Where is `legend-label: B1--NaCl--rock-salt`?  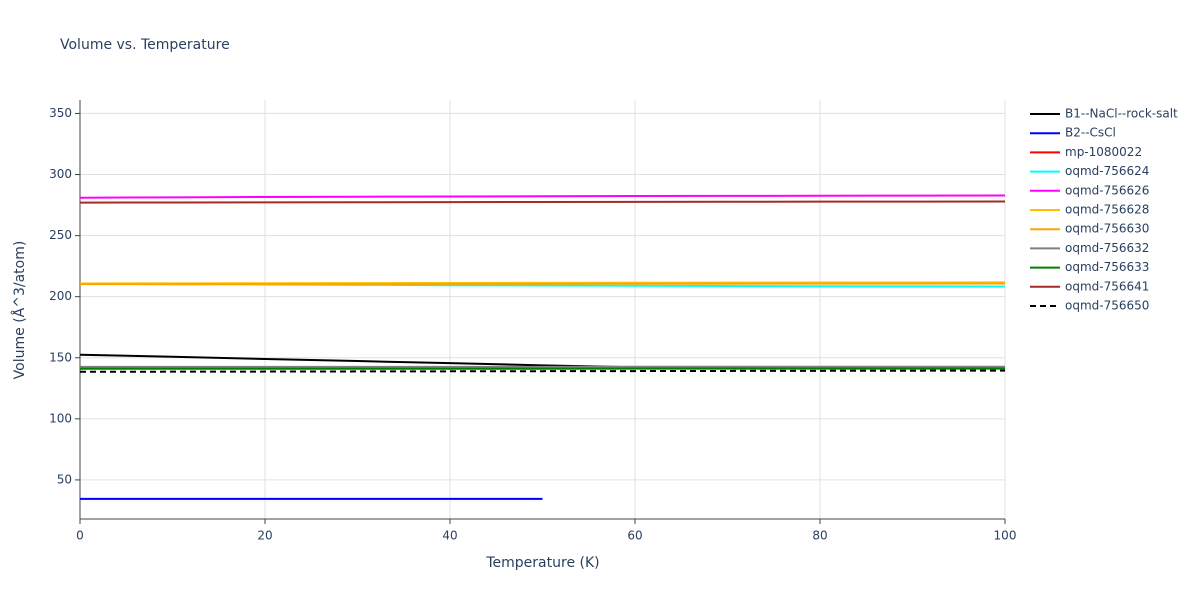
legend-label: B1--NaCl--rock-salt is located at coordinates (1121, 114).